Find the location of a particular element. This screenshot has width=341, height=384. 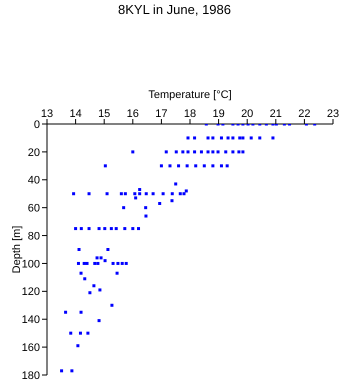

y-axis-title: Depth [m] is located at coordinates (17, 250).